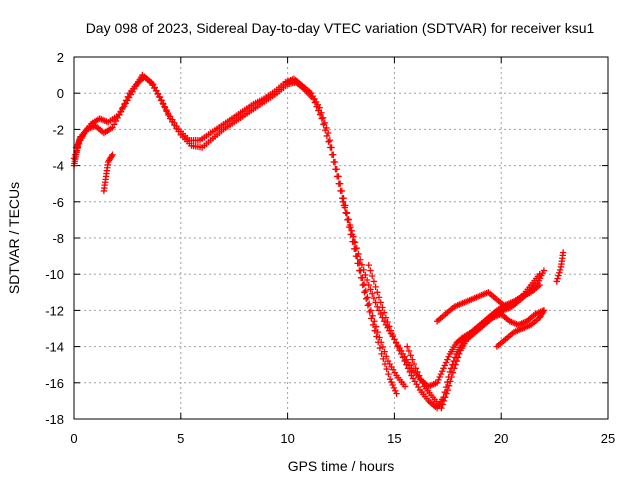 Image resolution: width=640 pixels, height=480 pixels. What do you see at coordinates (58, 166) in the screenshot?
I see `y-tick-label: -4` at bounding box center [58, 166].